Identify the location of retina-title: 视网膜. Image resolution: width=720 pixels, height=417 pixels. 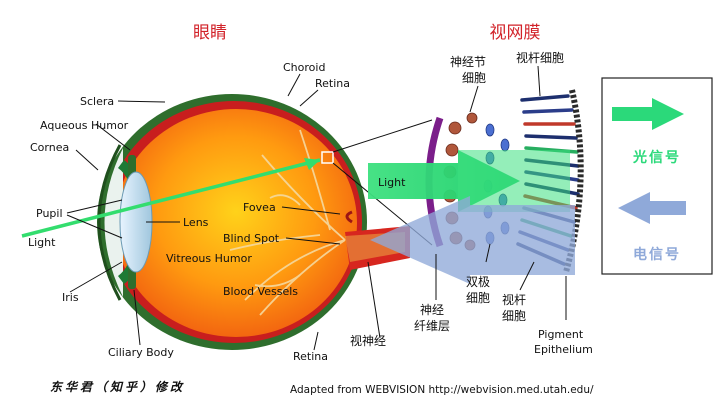
(515, 33).